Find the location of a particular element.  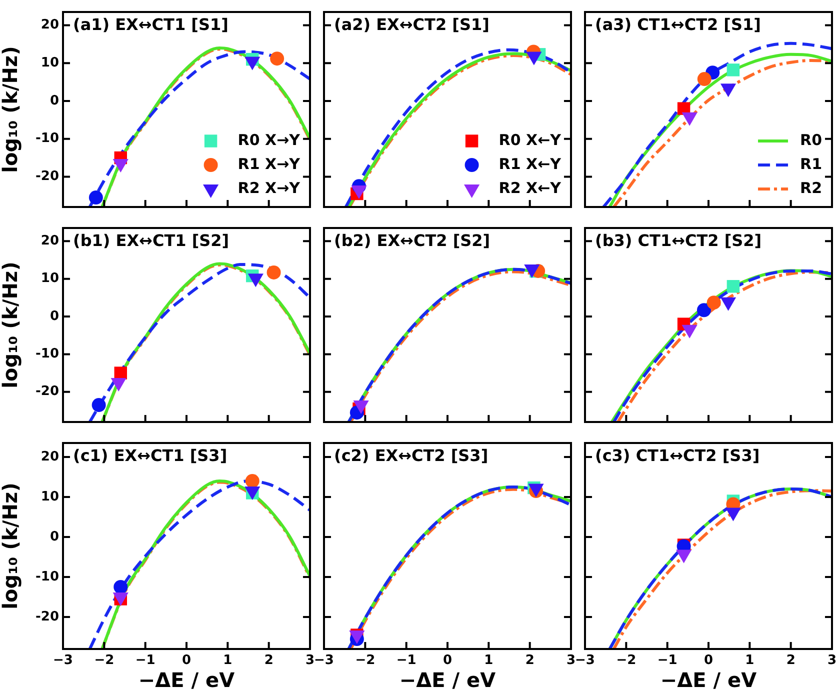

annotation: (b2) EX↔CT2 [S2] is located at coordinates (412, 240).